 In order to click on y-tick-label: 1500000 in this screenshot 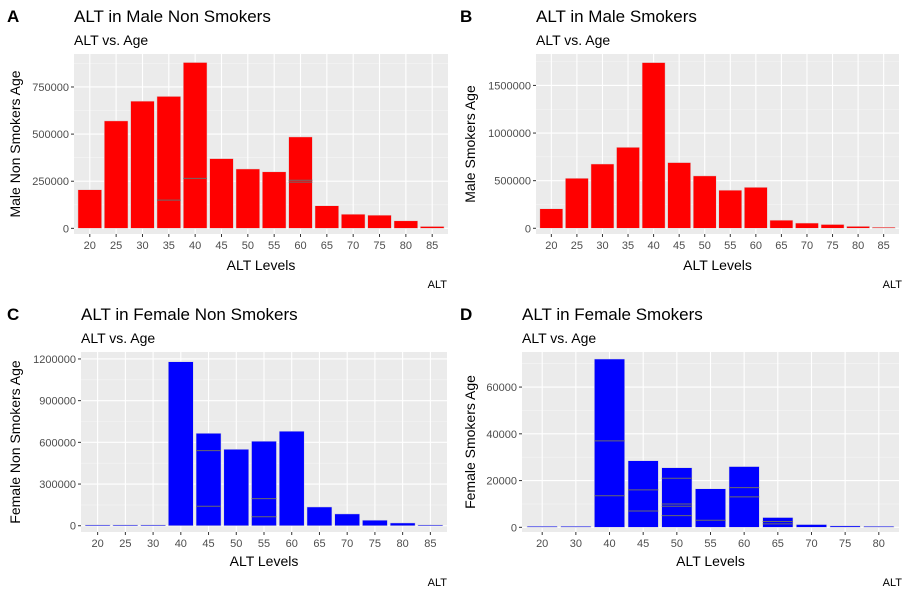, I will do `click(509, 86)`.